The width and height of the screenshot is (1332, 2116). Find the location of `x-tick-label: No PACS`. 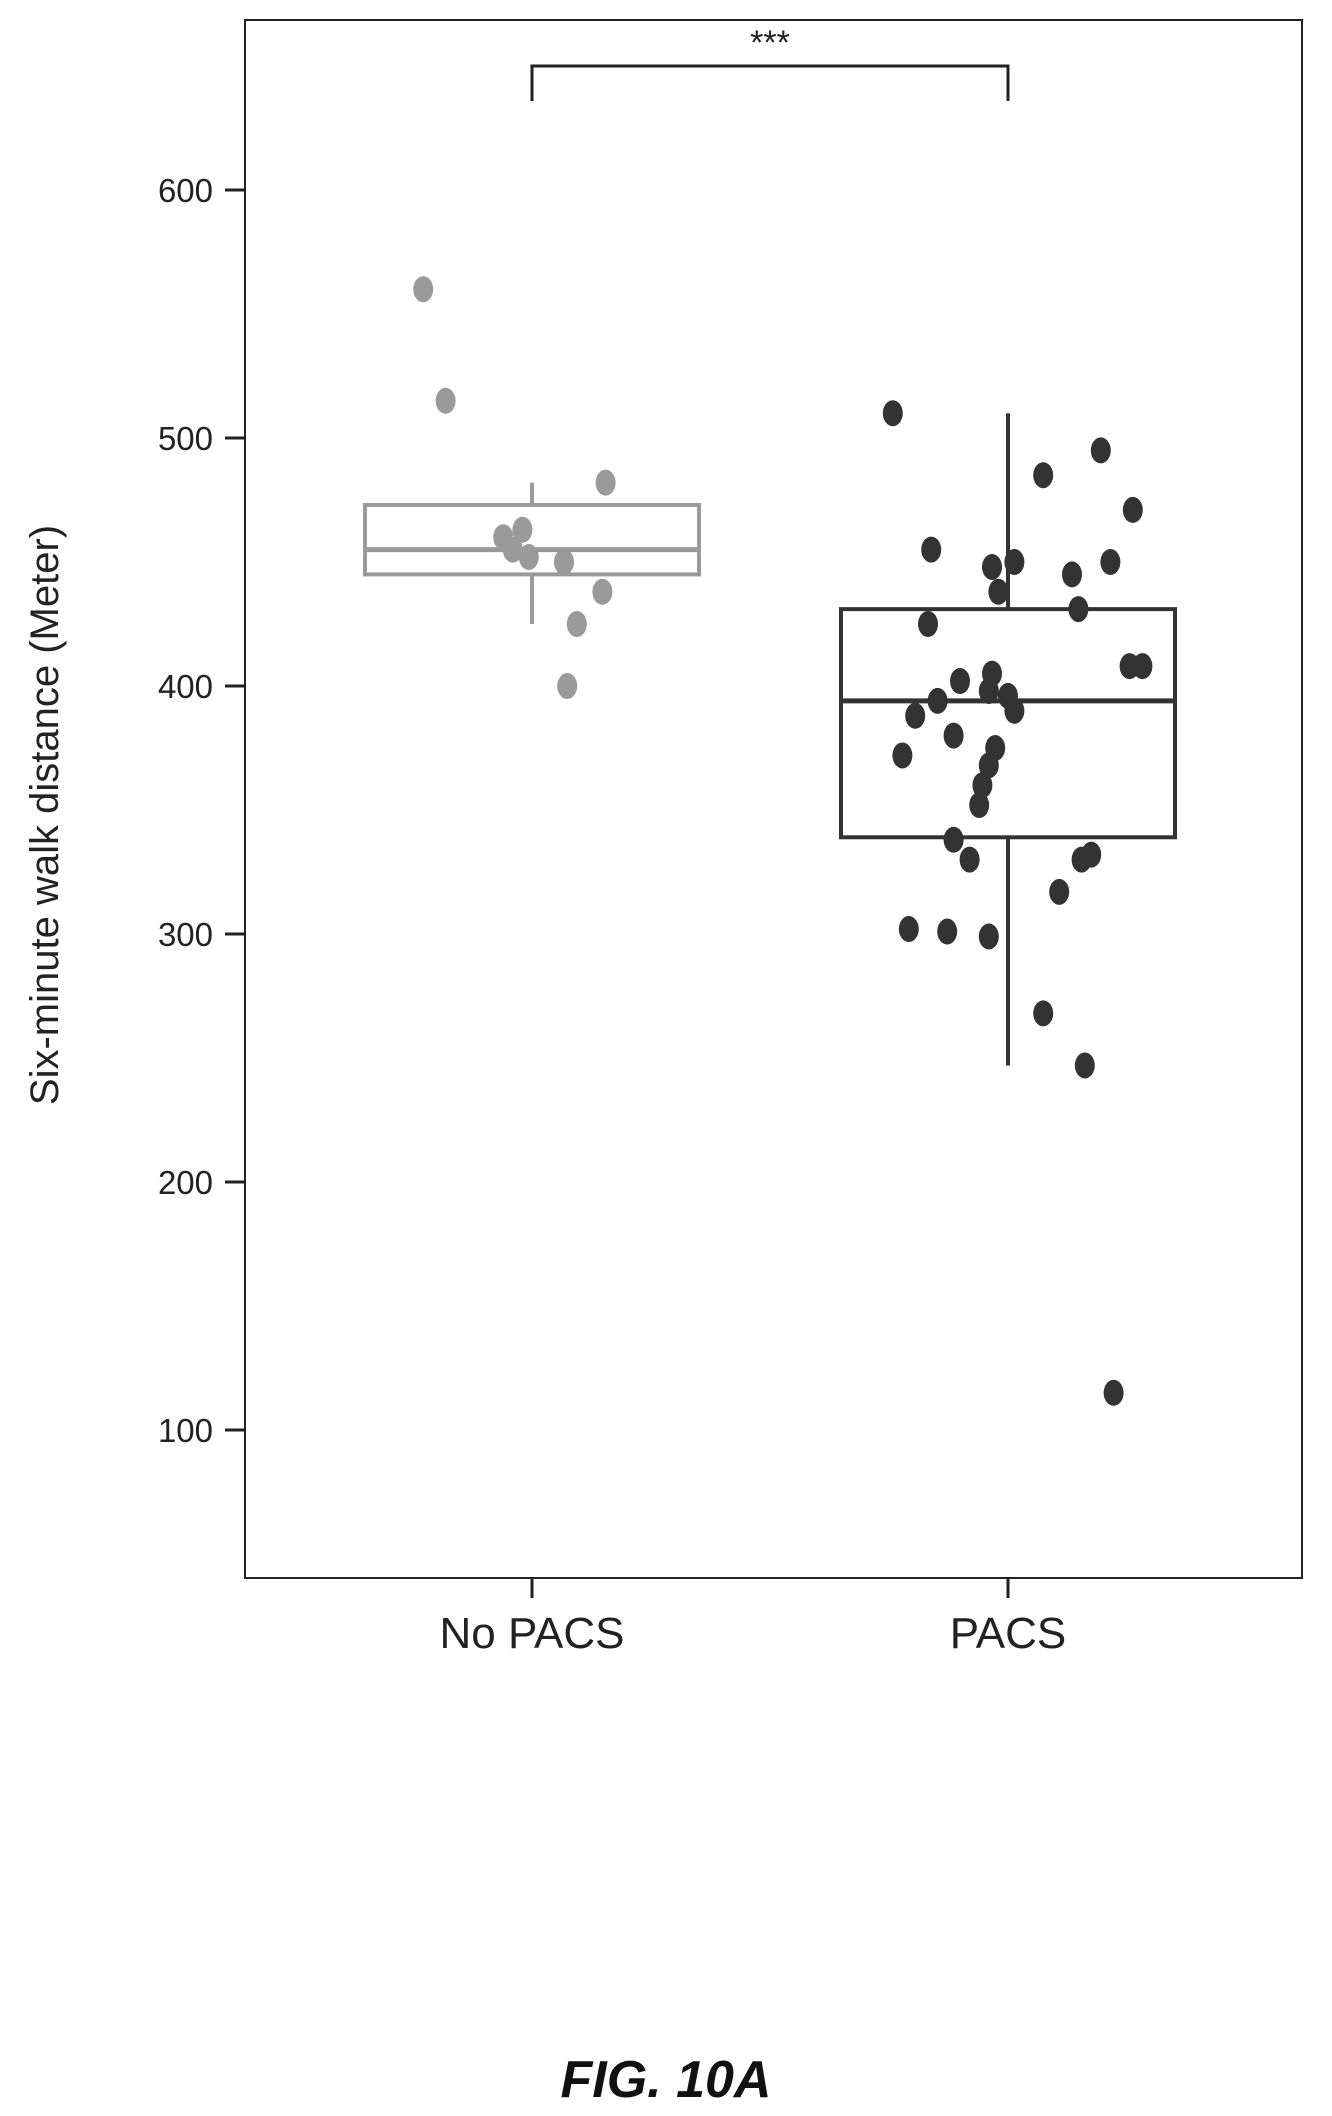

x-tick-label: No PACS is located at coordinates (531, 1633).